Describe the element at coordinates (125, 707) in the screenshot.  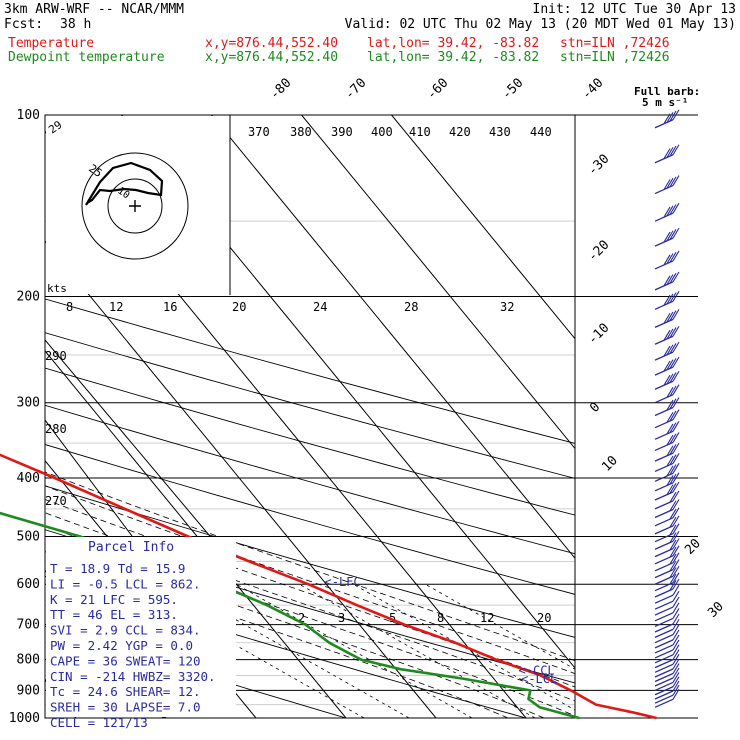
I see `parcel-info-row: SREH = 30 LAPSE= 7.0` at that location.